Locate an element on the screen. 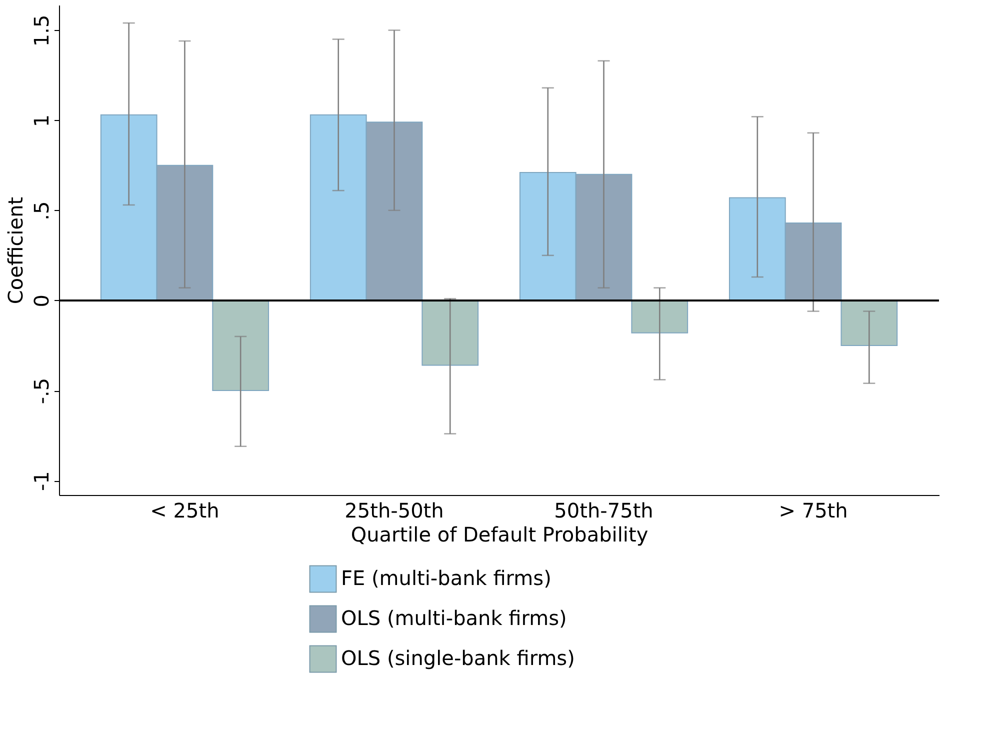  y-tick-label: -.5 is located at coordinates (42, 391).